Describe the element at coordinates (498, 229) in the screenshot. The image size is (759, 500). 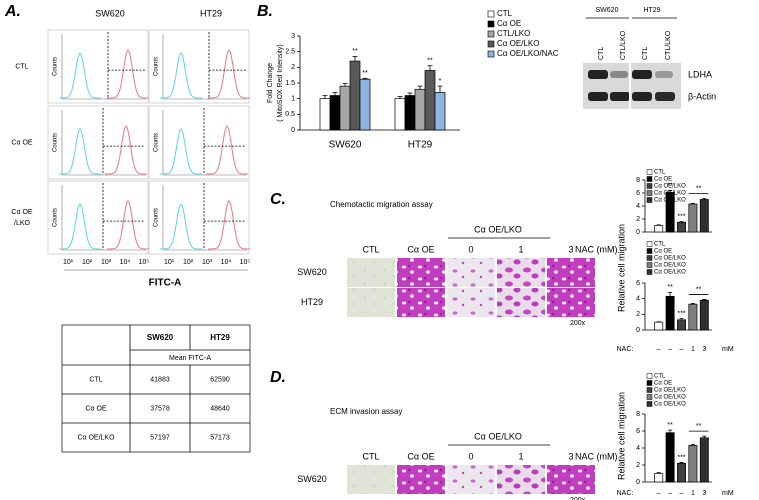
I see `group-label: Cα OE/LKO` at that location.